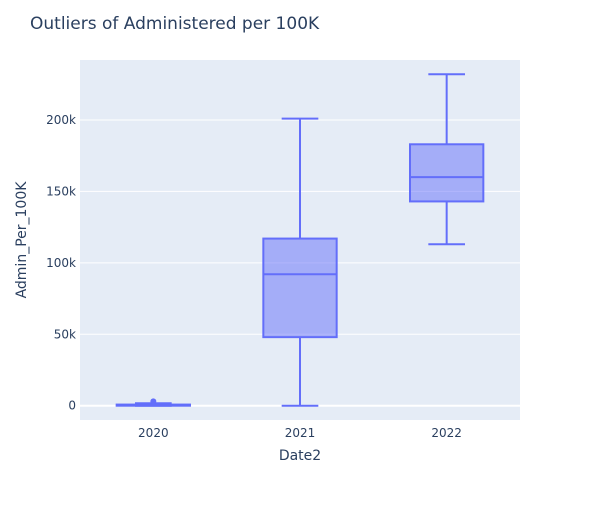  Describe the element at coordinates (175, 24) in the screenshot. I see `chart-title: Outliers of Administered per 100K` at that location.